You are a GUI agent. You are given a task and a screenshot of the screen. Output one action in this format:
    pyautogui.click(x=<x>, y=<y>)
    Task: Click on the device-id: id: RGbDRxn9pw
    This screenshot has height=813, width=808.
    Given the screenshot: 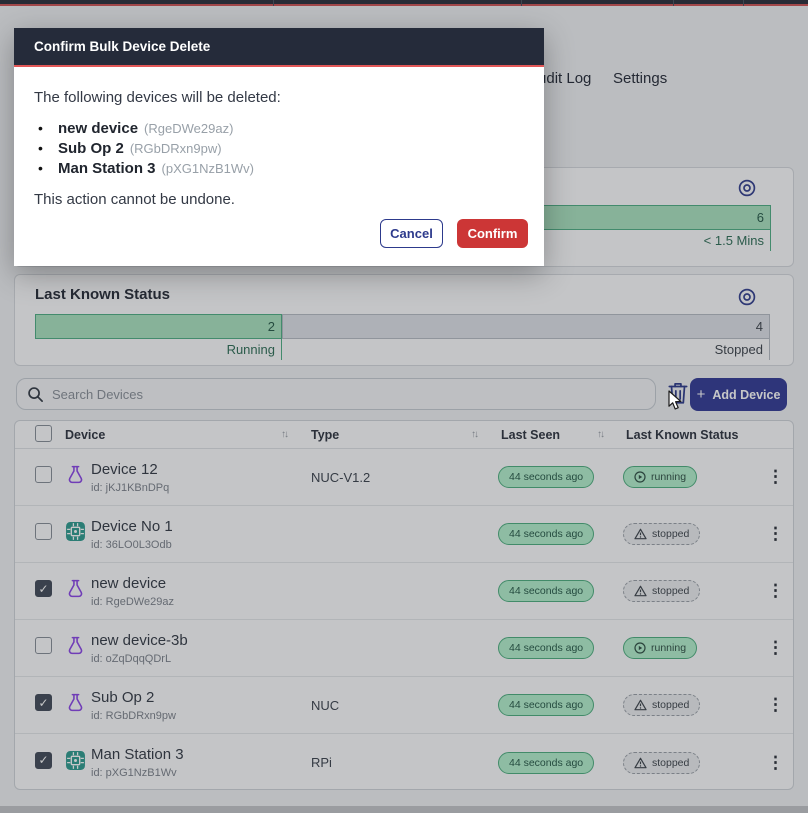 What is the action you would take?
    pyautogui.click(x=133, y=715)
    